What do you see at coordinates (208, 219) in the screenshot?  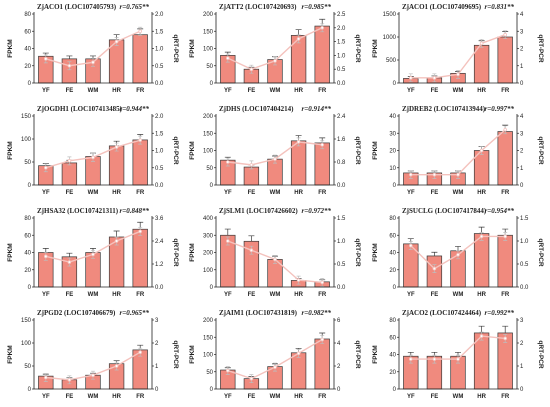 I see `left-tick-label: 400` at bounding box center [208, 219].